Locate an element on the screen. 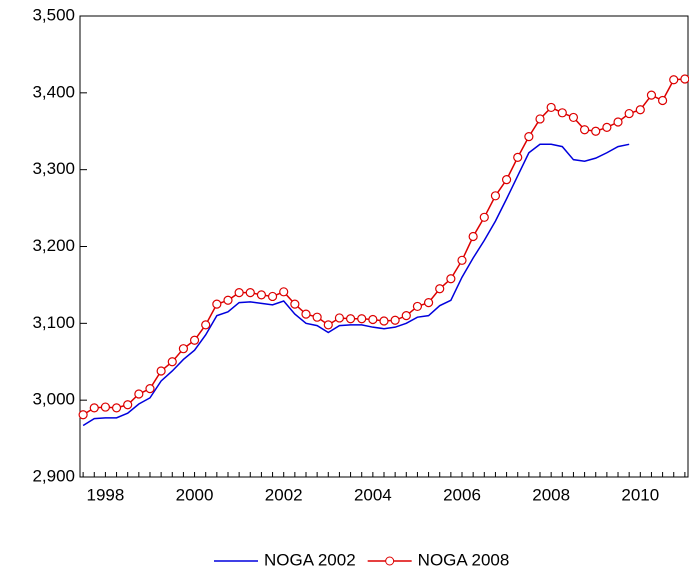 This screenshot has width=689, height=577. y-tick-label: 2,900 is located at coordinates (53, 475).